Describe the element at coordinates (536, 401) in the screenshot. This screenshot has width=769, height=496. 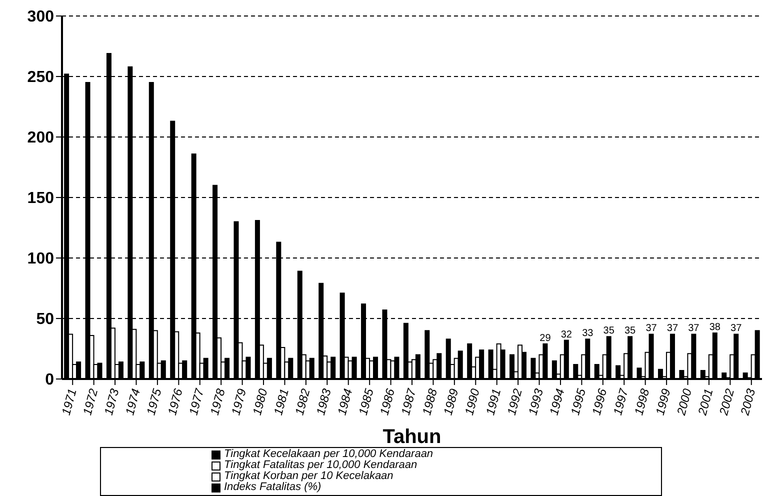
I see `x-tick-label: 1993` at that location.